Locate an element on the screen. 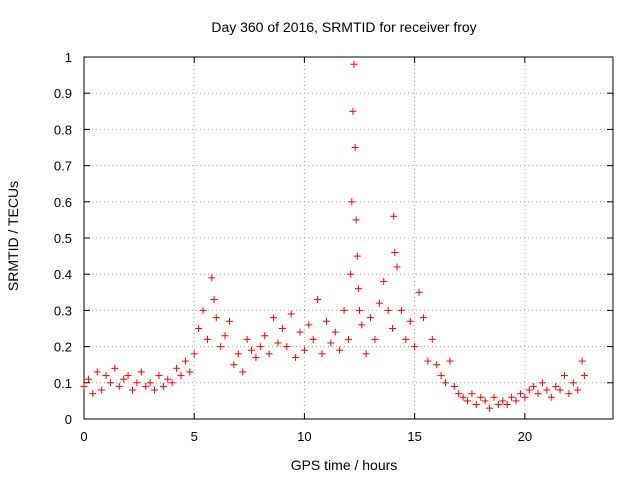  y-tick-label: 0 is located at coordinates (68, 419).